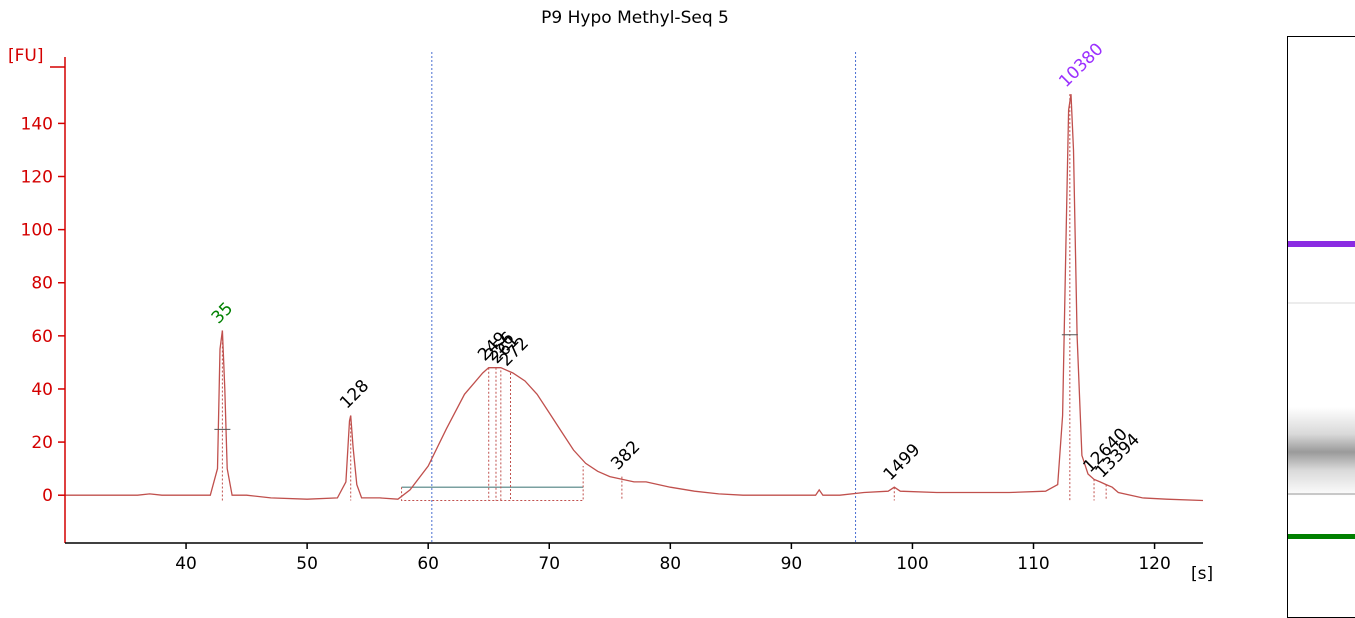  What do you see at coordinates (912, 564) in the screenshot?
I see `x-tick-label: 100` at bounding box center [912, 564].